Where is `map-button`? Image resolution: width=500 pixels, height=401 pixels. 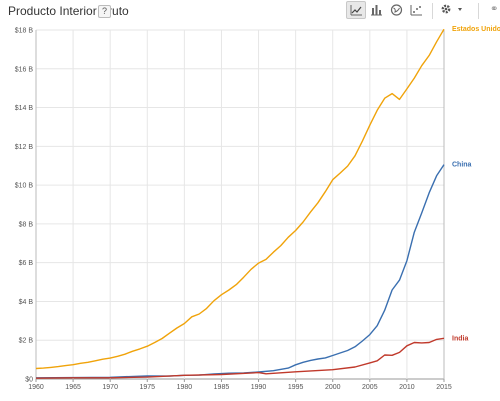
map-button is located at coordinates (396, 10).